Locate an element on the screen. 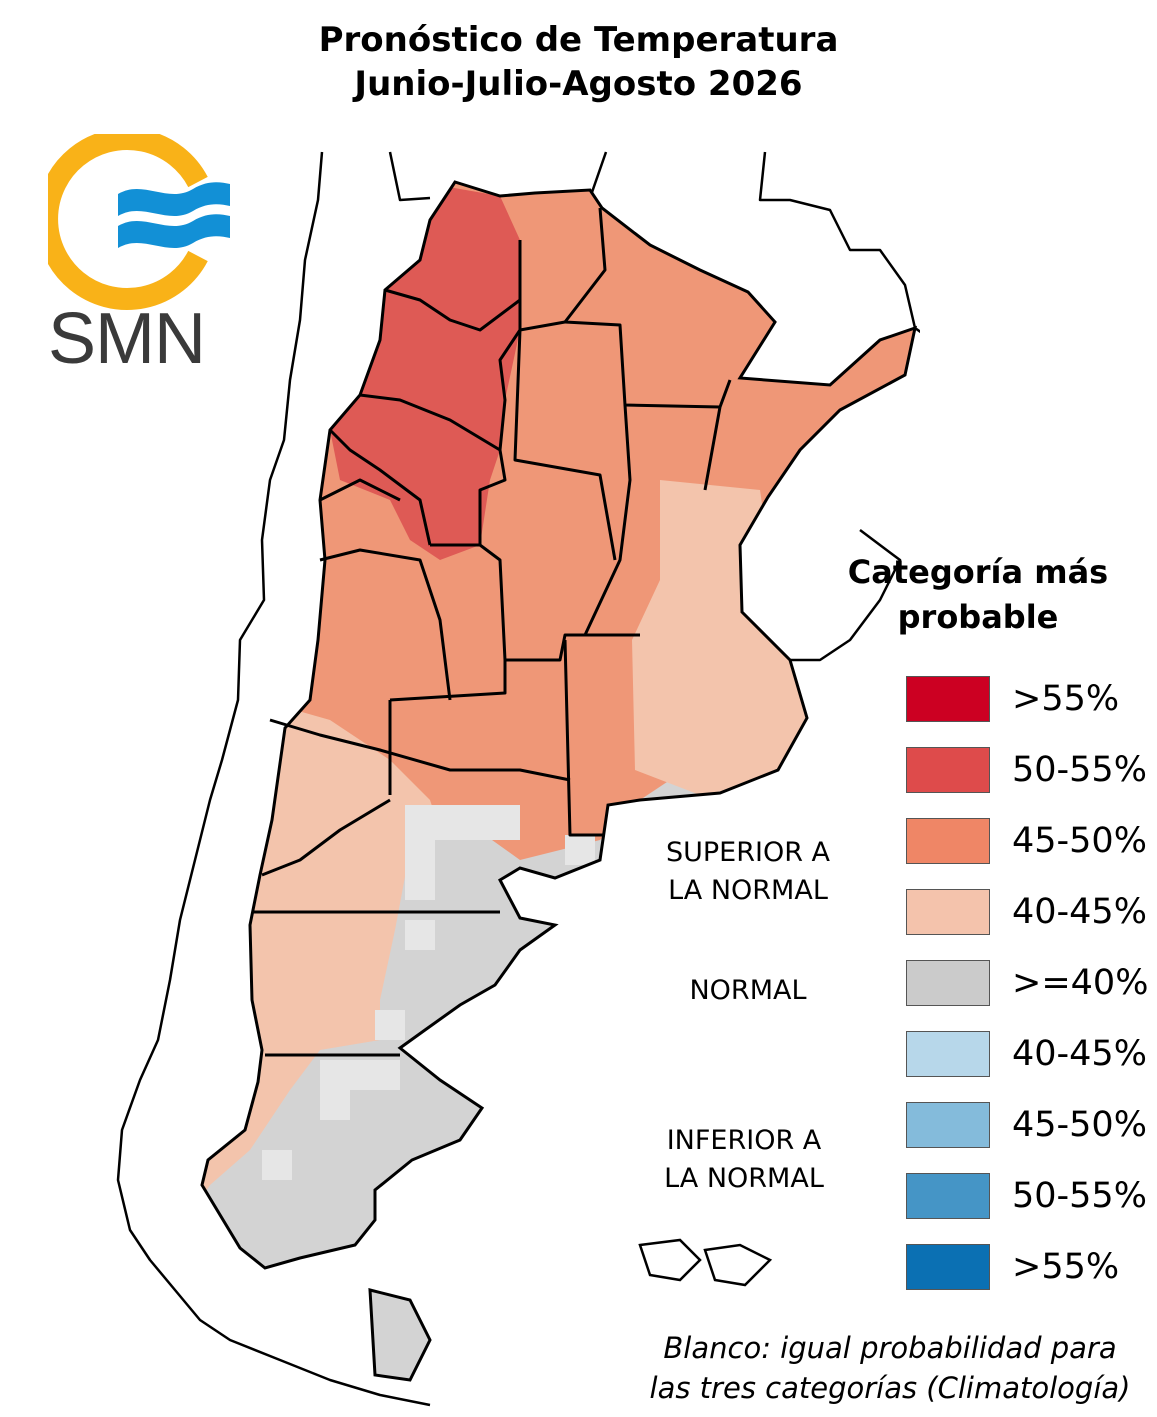 This screenshot has width=1157, height=1417. legend-label: >=40% is located at coordinates (1080, 983).